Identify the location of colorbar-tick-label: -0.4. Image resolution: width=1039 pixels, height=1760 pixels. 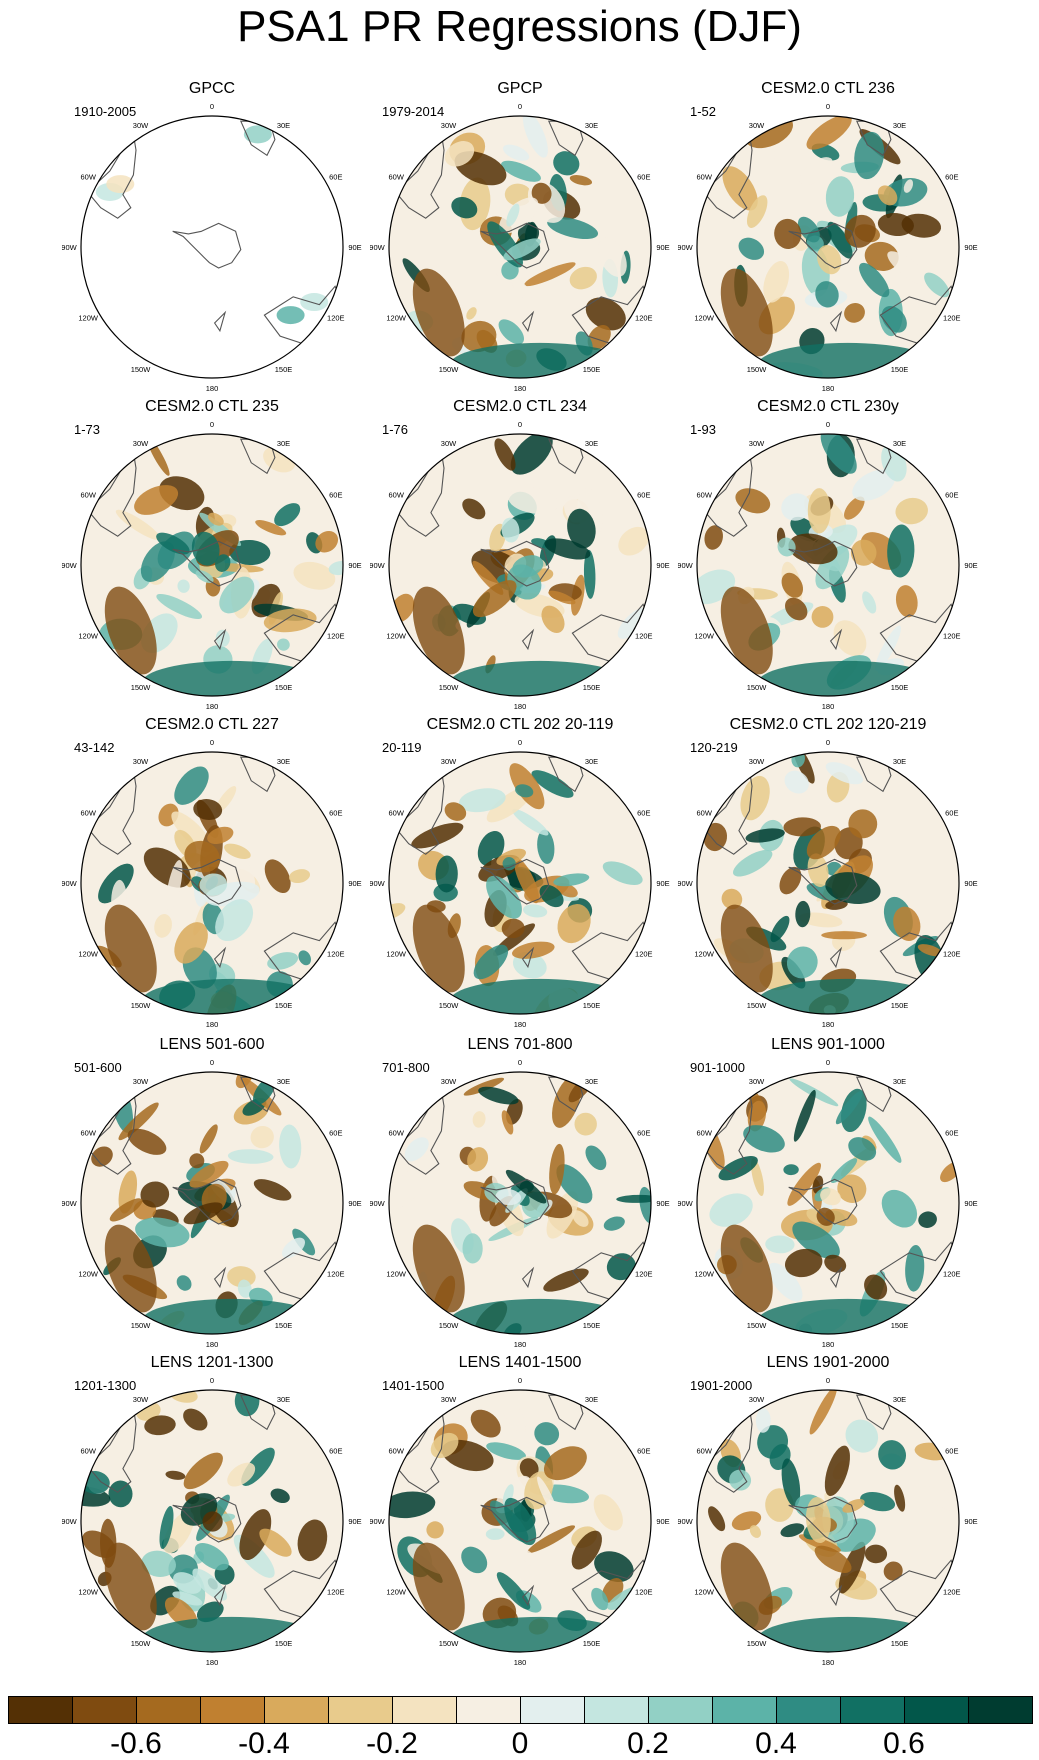
(264, 1743).